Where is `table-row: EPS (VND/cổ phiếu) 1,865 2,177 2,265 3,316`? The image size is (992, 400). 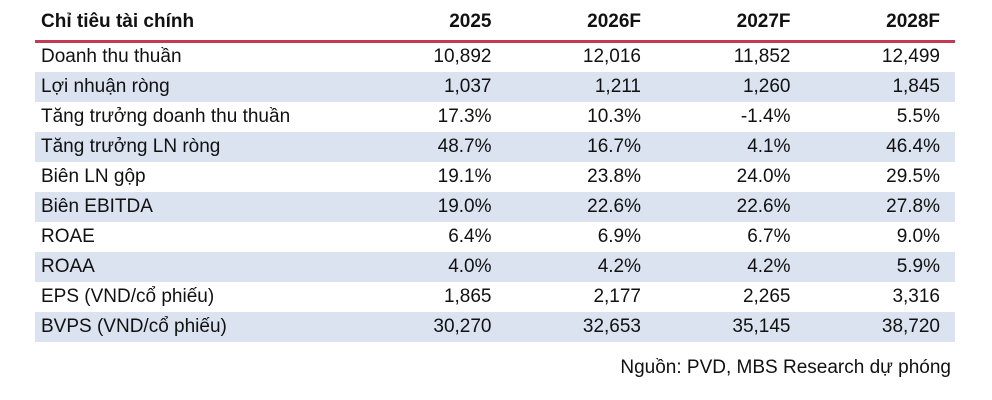 table-row: EPS (VND/cổ phiếu) 1,865 2,177 2,265 3,316 is located at coordinates (495, 297).